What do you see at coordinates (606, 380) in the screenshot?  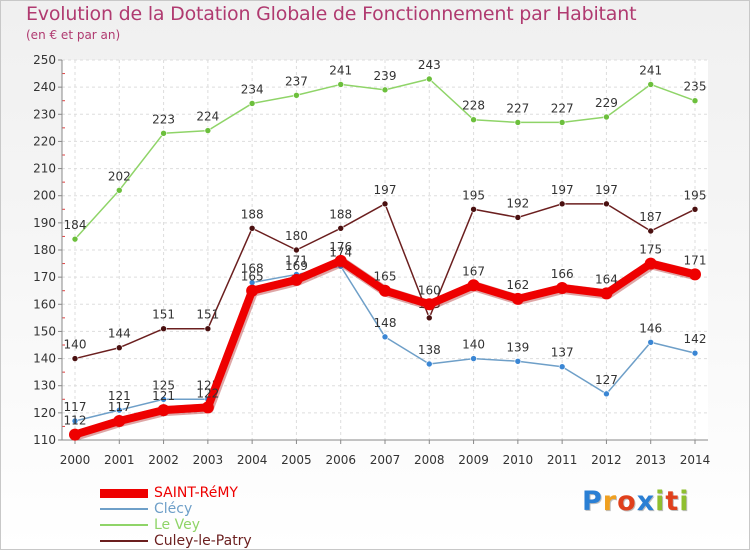 I see `data-label-clecy: 127` at bounding box center [606, 380].